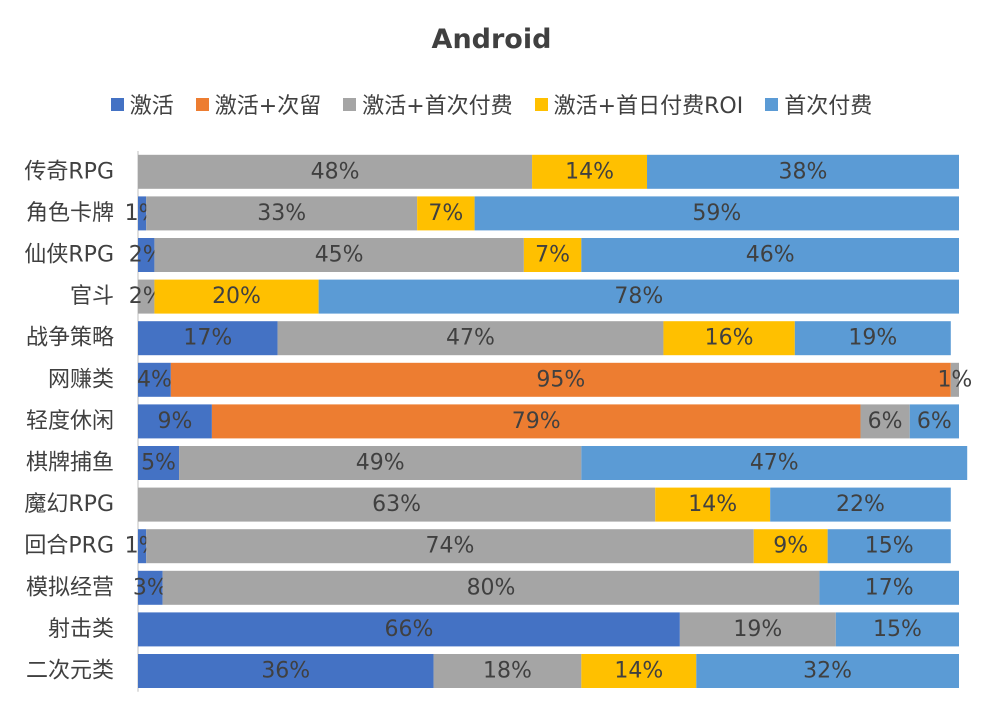  Describe the element at coordinates (491, 104) in the screenshot. I see `legend: 激活 激活+次留 激活+首次付费 激活+首日付费ROI 首次付费` at that location.